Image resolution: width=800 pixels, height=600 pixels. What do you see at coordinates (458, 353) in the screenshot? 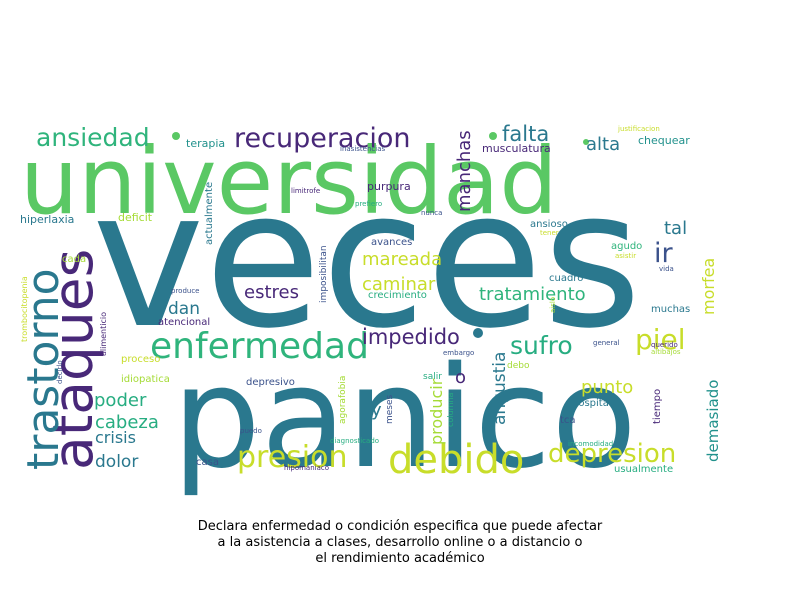
I see `word-embargo: embargo` at bounding box center [458, 353].